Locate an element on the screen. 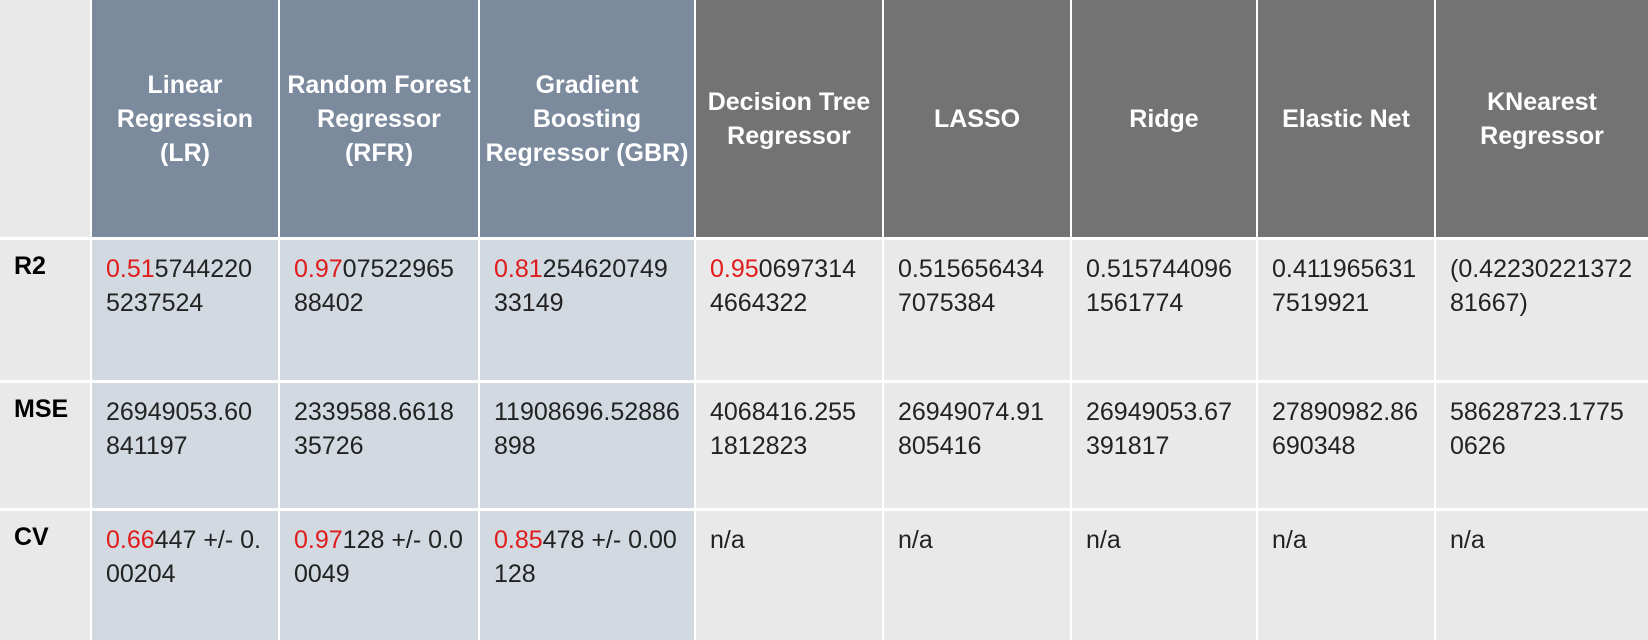 Image resolution: width=1648 pixels, height=640 pixels. table-cell: 0.5157442205237524 is located at coordinates (186, 311).